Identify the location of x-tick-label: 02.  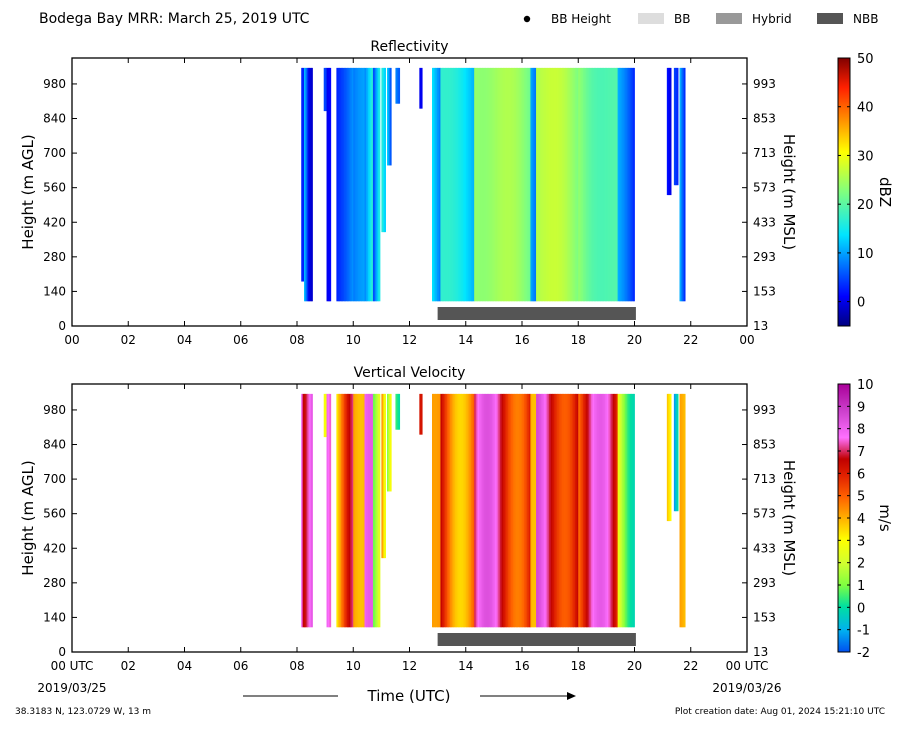
(128, 340).